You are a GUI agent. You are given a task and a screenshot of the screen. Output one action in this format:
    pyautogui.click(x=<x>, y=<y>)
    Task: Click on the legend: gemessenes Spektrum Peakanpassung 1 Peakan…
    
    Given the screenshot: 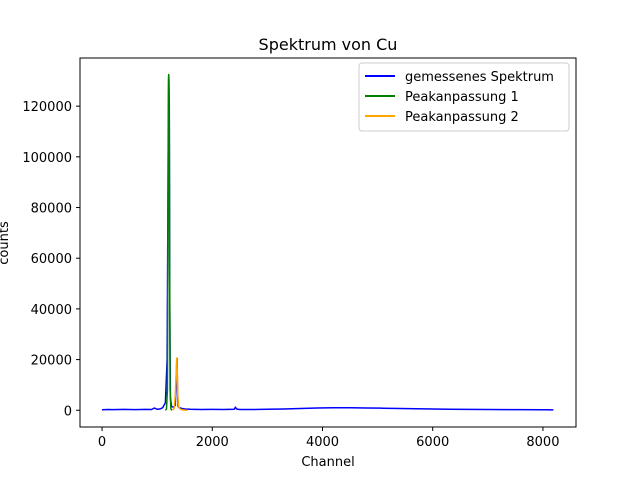 What is the action you would take?
    pyautogui.click(x=464, y=97)
    